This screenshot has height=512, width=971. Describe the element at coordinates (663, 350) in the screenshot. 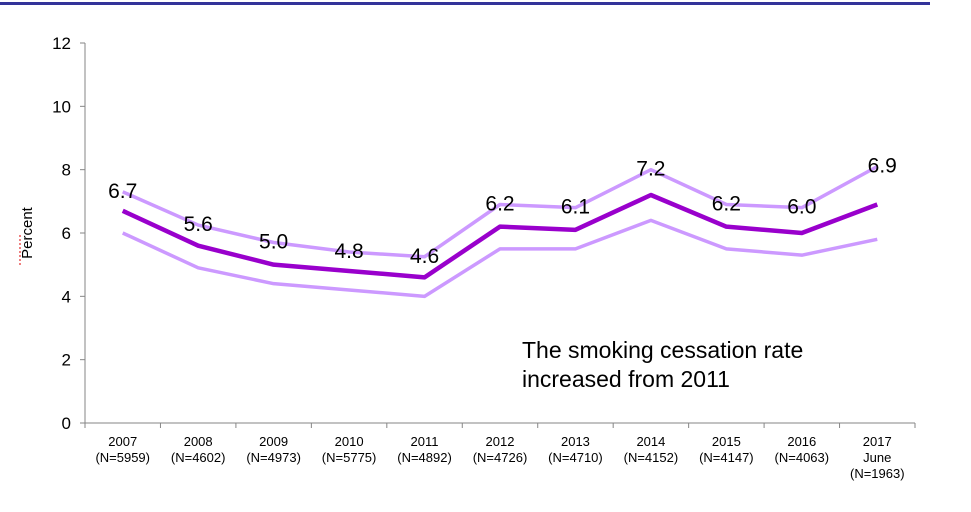

I see `annotation-line: The smoking cessation rate` at that location.